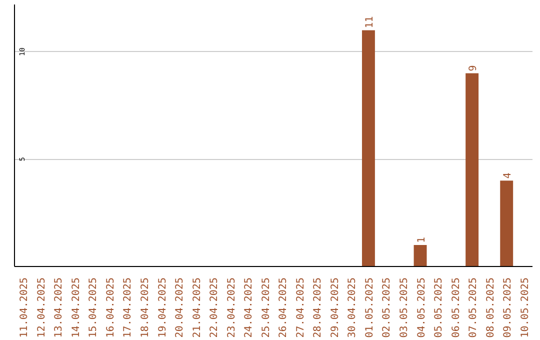  What do you see at coordinates (232, 307) in the screenshot?
I see `x-tick-label: 23.04.2025` at bounding box center [232, 307].